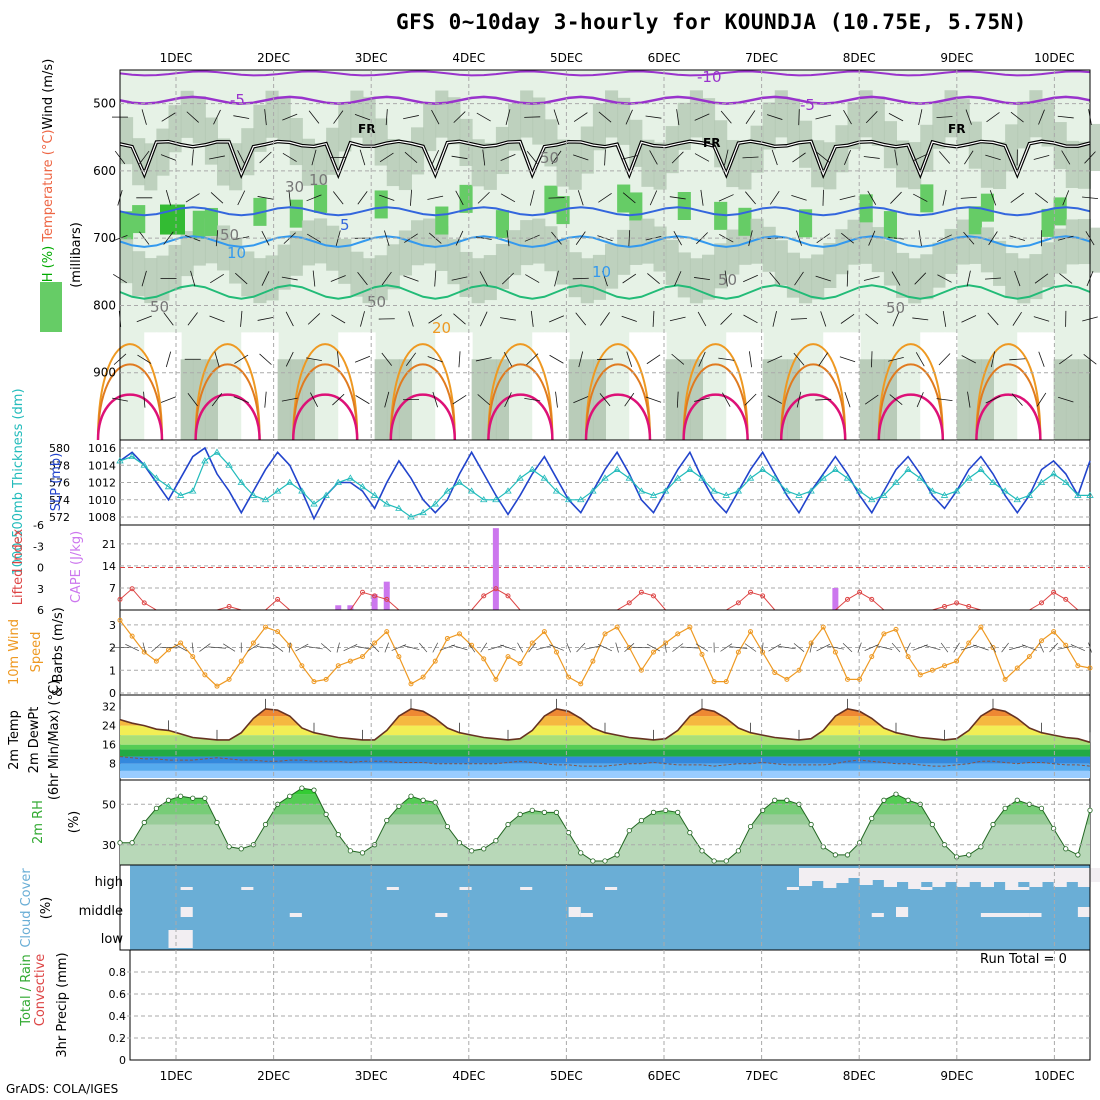 This screenshot has height=1100, width=1100. I want to click on day-label-bottom: 8DEC, so click(859, 1076).